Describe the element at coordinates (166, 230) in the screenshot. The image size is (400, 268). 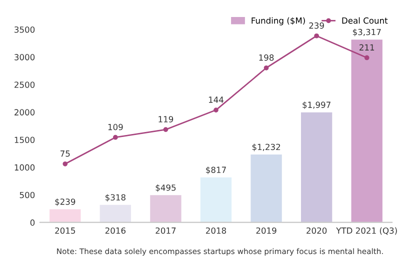
I see `x-tick-label: 2017` at that location.